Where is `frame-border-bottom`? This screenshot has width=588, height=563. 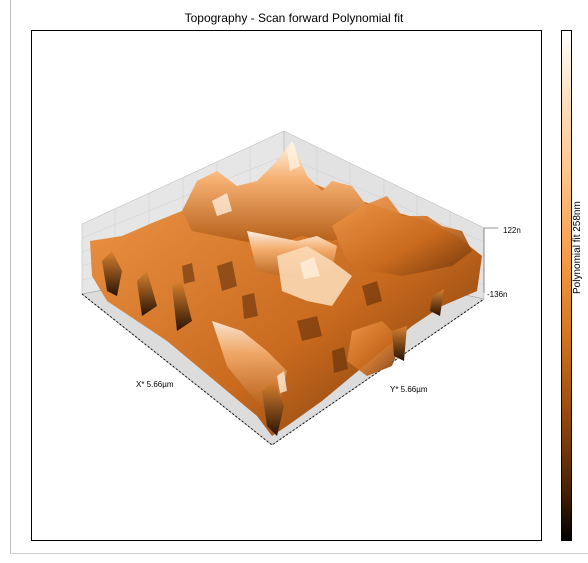
frame-border-bottom is located at coordinates (299, 553).